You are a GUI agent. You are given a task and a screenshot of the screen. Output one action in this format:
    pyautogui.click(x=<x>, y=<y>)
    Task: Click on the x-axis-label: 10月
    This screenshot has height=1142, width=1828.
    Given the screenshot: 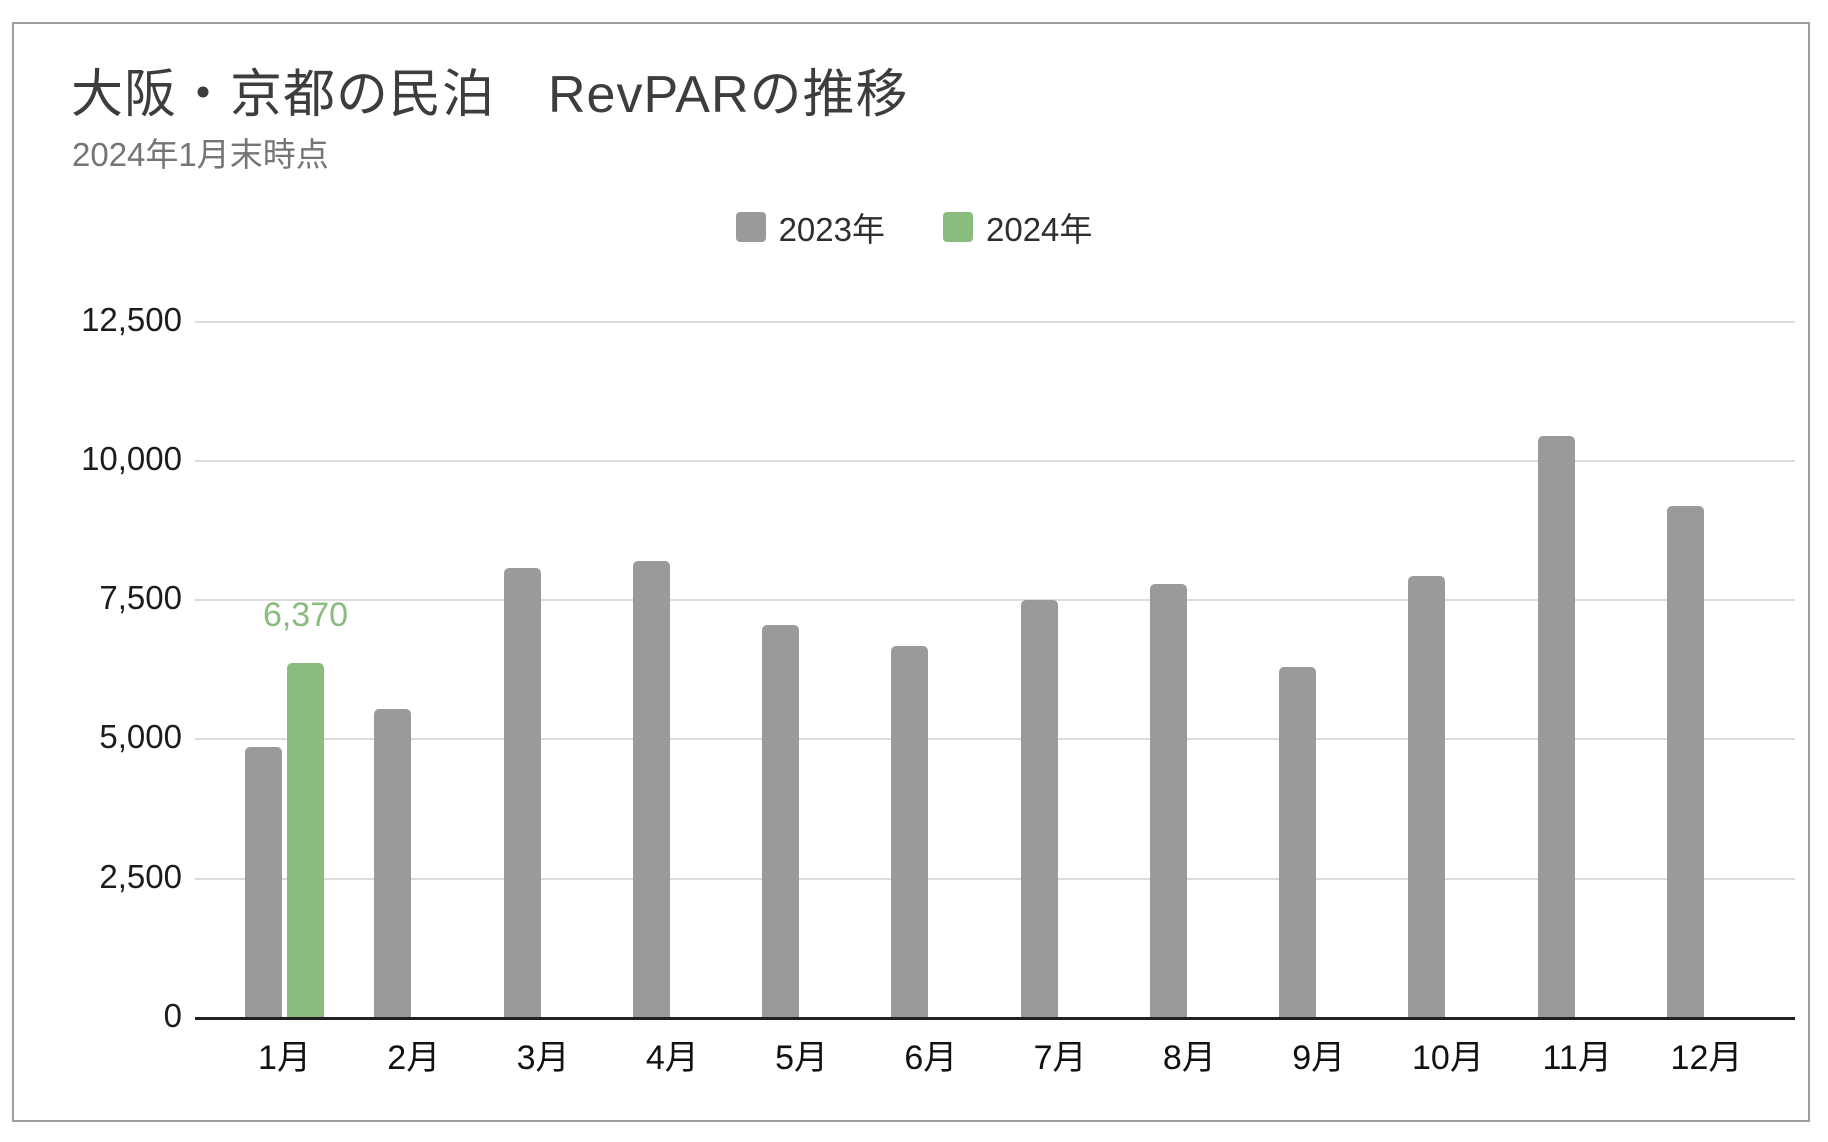 What is the action you would take?
    pyautogui.click(x=1448, y=1058)
    